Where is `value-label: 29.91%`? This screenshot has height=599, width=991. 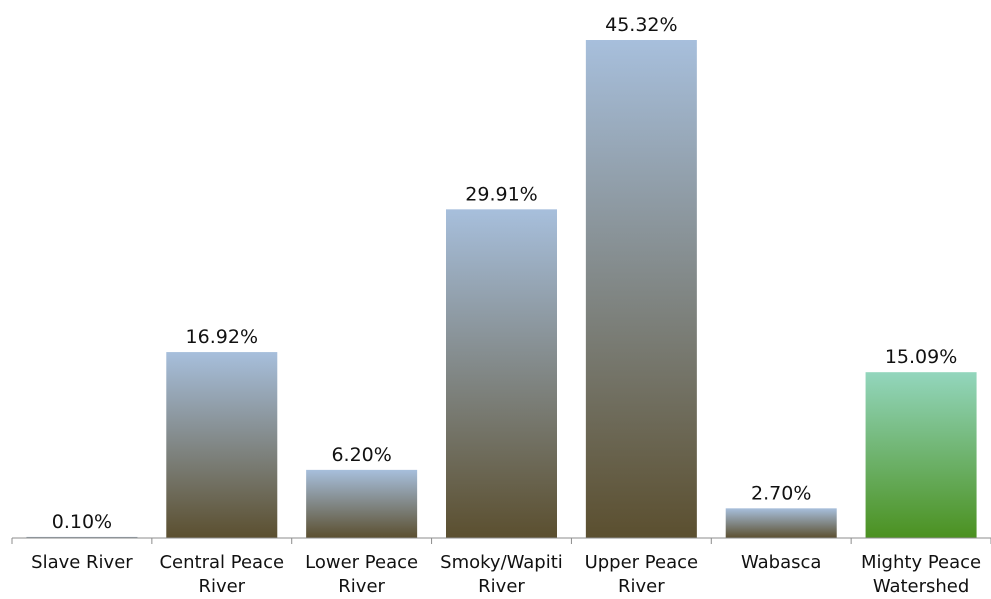 value-label: 29.91% is located at coordinates (501, 194).